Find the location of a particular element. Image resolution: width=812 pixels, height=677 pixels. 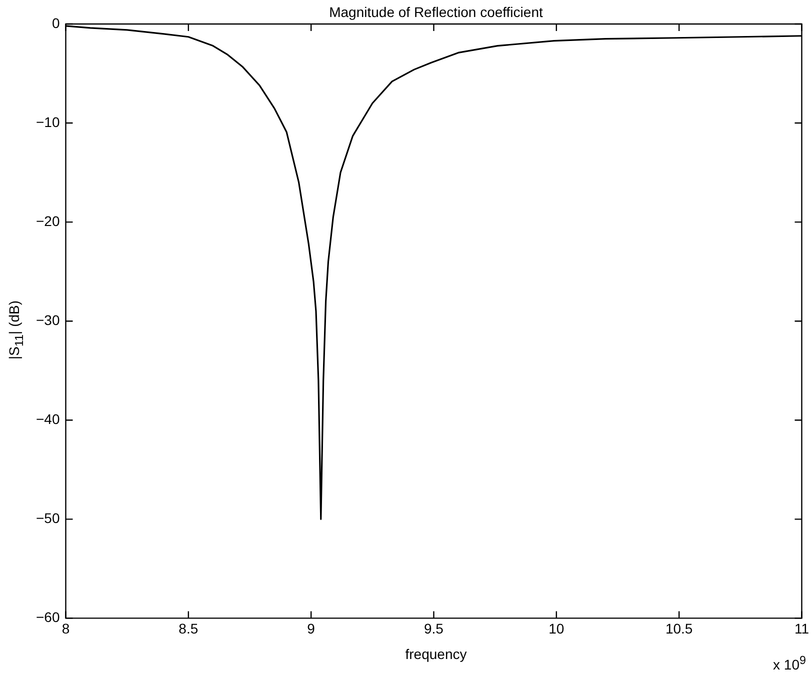

x-tick-label: 8.5 is located at coordinates (188, 628).